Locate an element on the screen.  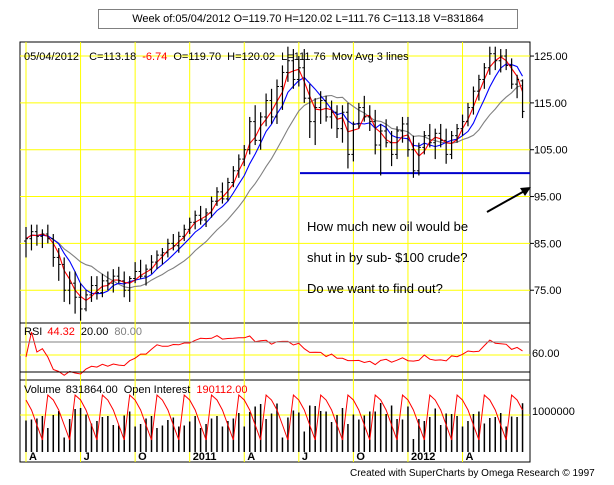
x-tick-label-2: O is located at coordinates (142, 457).